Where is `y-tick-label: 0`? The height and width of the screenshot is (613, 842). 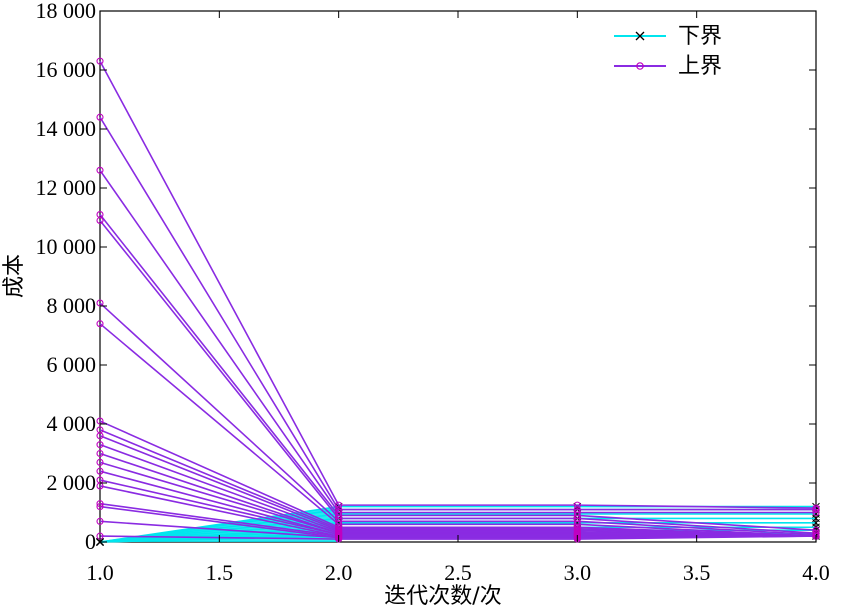
y-tick-label: 0 is located at coordinates (90, 541).